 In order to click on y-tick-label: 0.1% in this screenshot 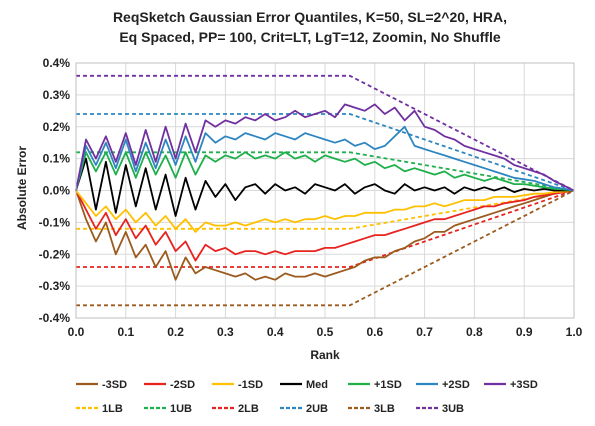, I will do `click(57, 159)`.